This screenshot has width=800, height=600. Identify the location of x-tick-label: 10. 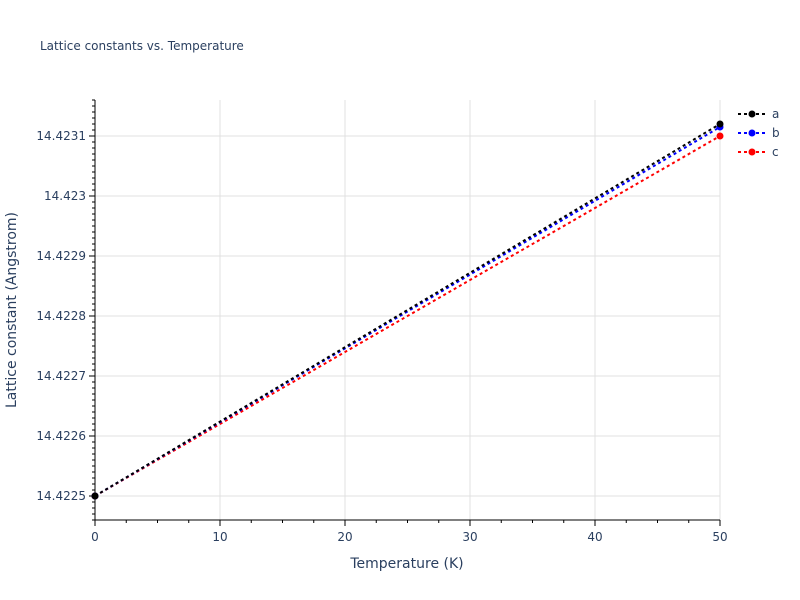
(219, 537).